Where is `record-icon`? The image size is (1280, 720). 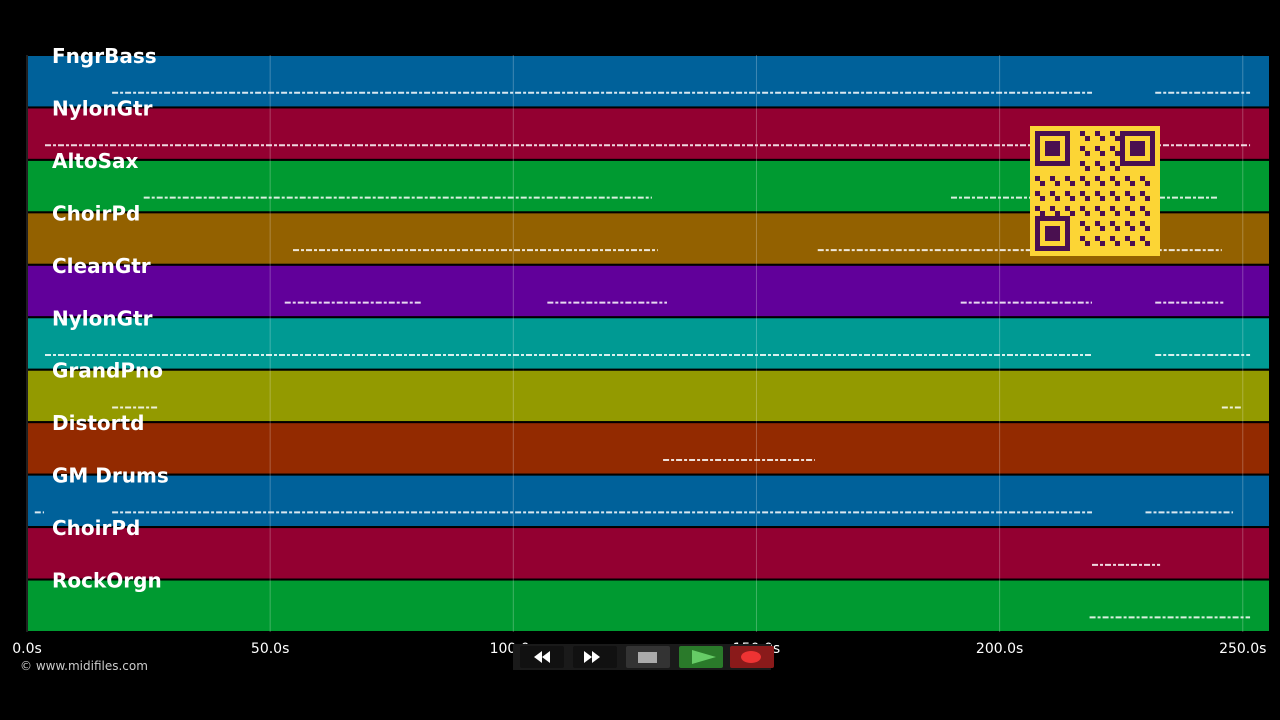
record-icon is located at coordinates (751, 657).